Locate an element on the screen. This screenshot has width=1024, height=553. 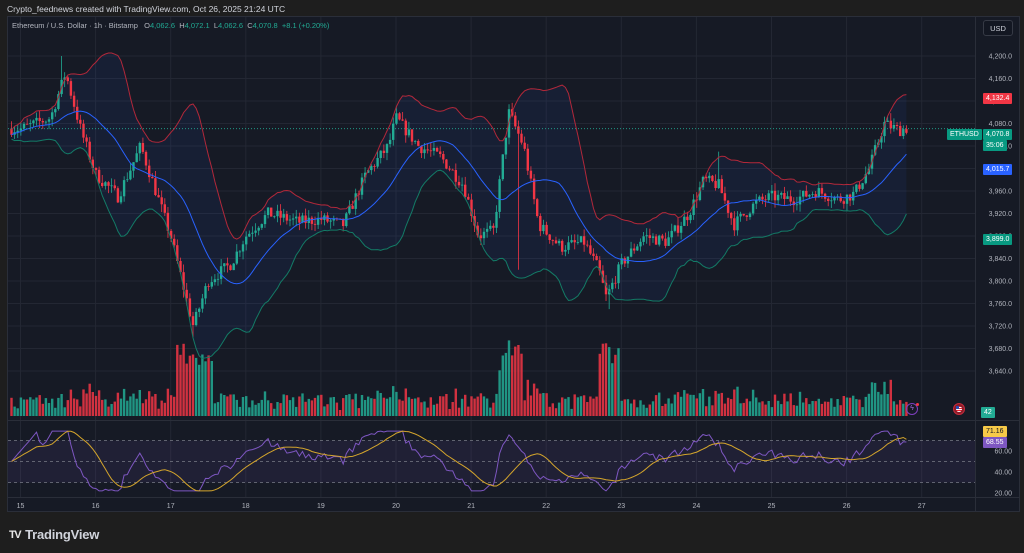
time-tick-label: 17 is located at coordinates (171, 506).